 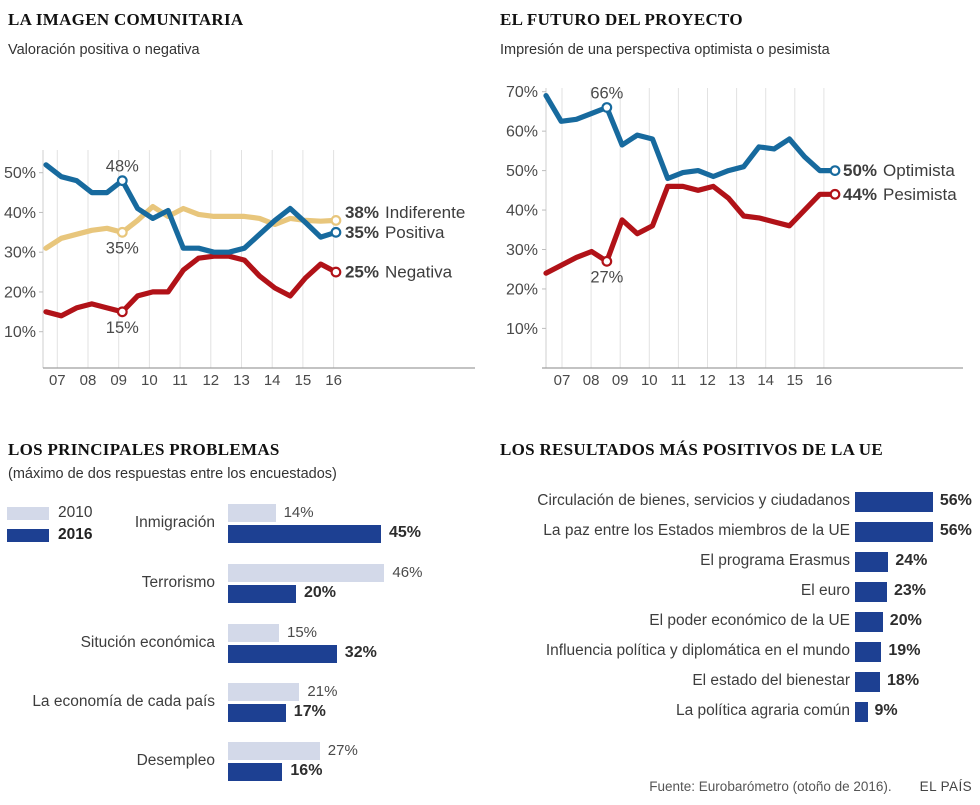 I want to click on legend-swatch-2010, so click(x=28, y=513).